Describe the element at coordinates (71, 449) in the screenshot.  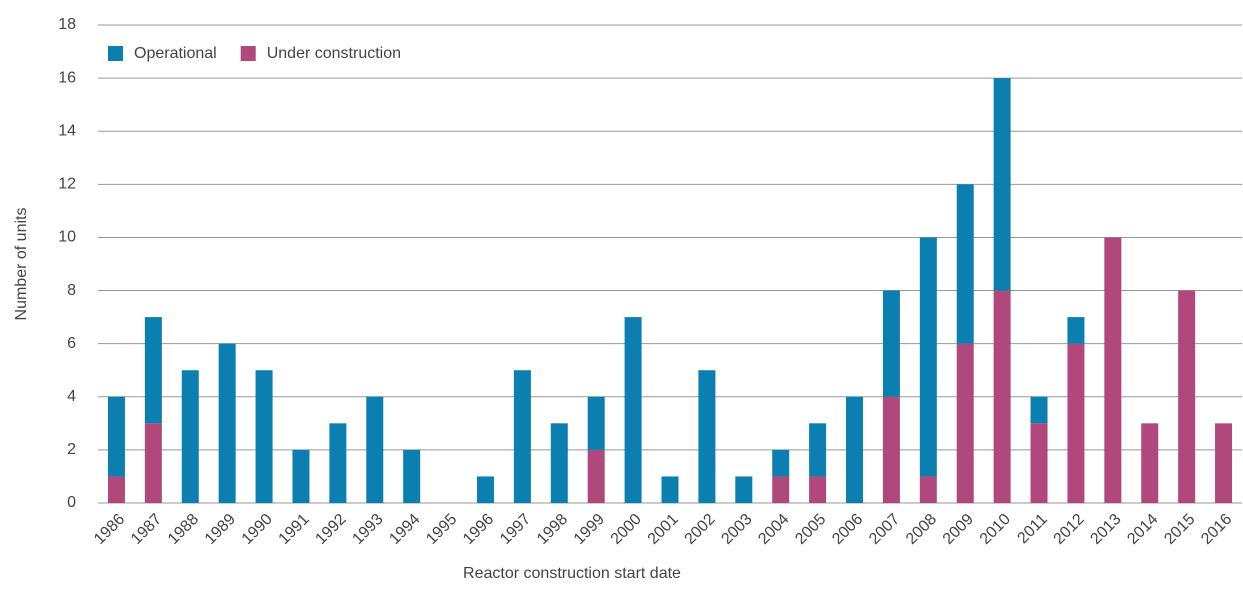
I see `y-tick-label: 2` at that location.